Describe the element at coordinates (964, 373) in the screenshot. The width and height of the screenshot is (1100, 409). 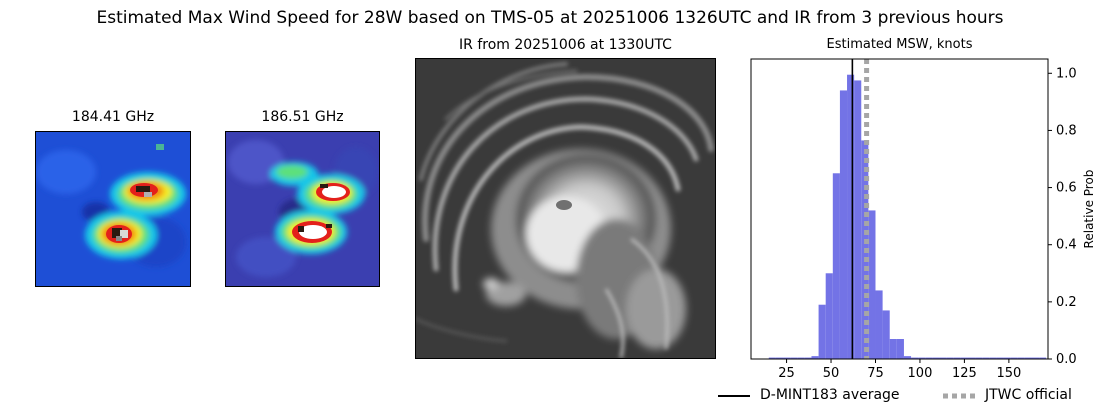
I see `x-tick-label-4: 125` at that location.